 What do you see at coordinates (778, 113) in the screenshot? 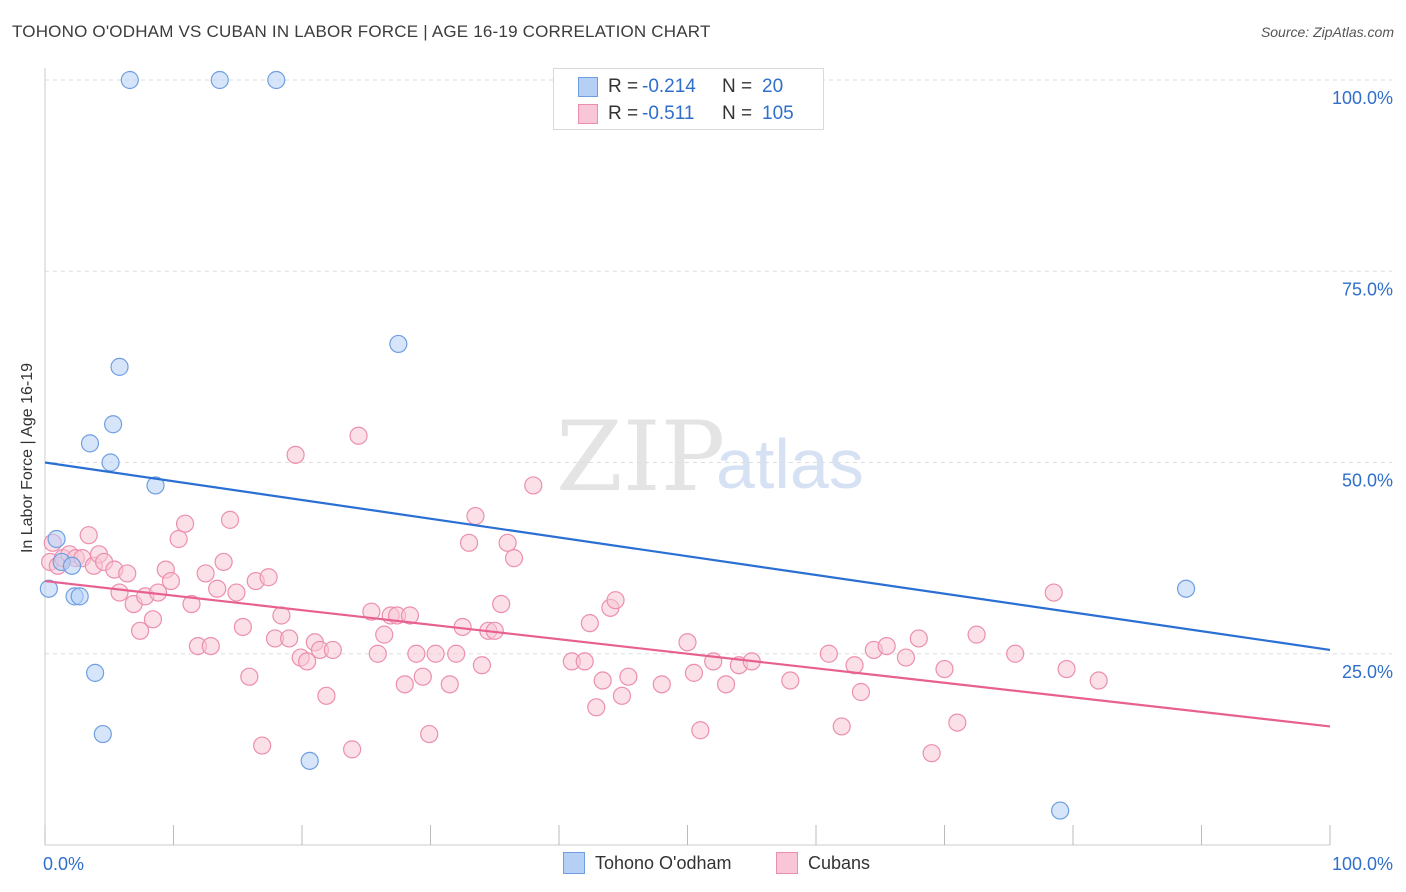
I see `legend-n-value: 105` at bounding box center [778, 113].